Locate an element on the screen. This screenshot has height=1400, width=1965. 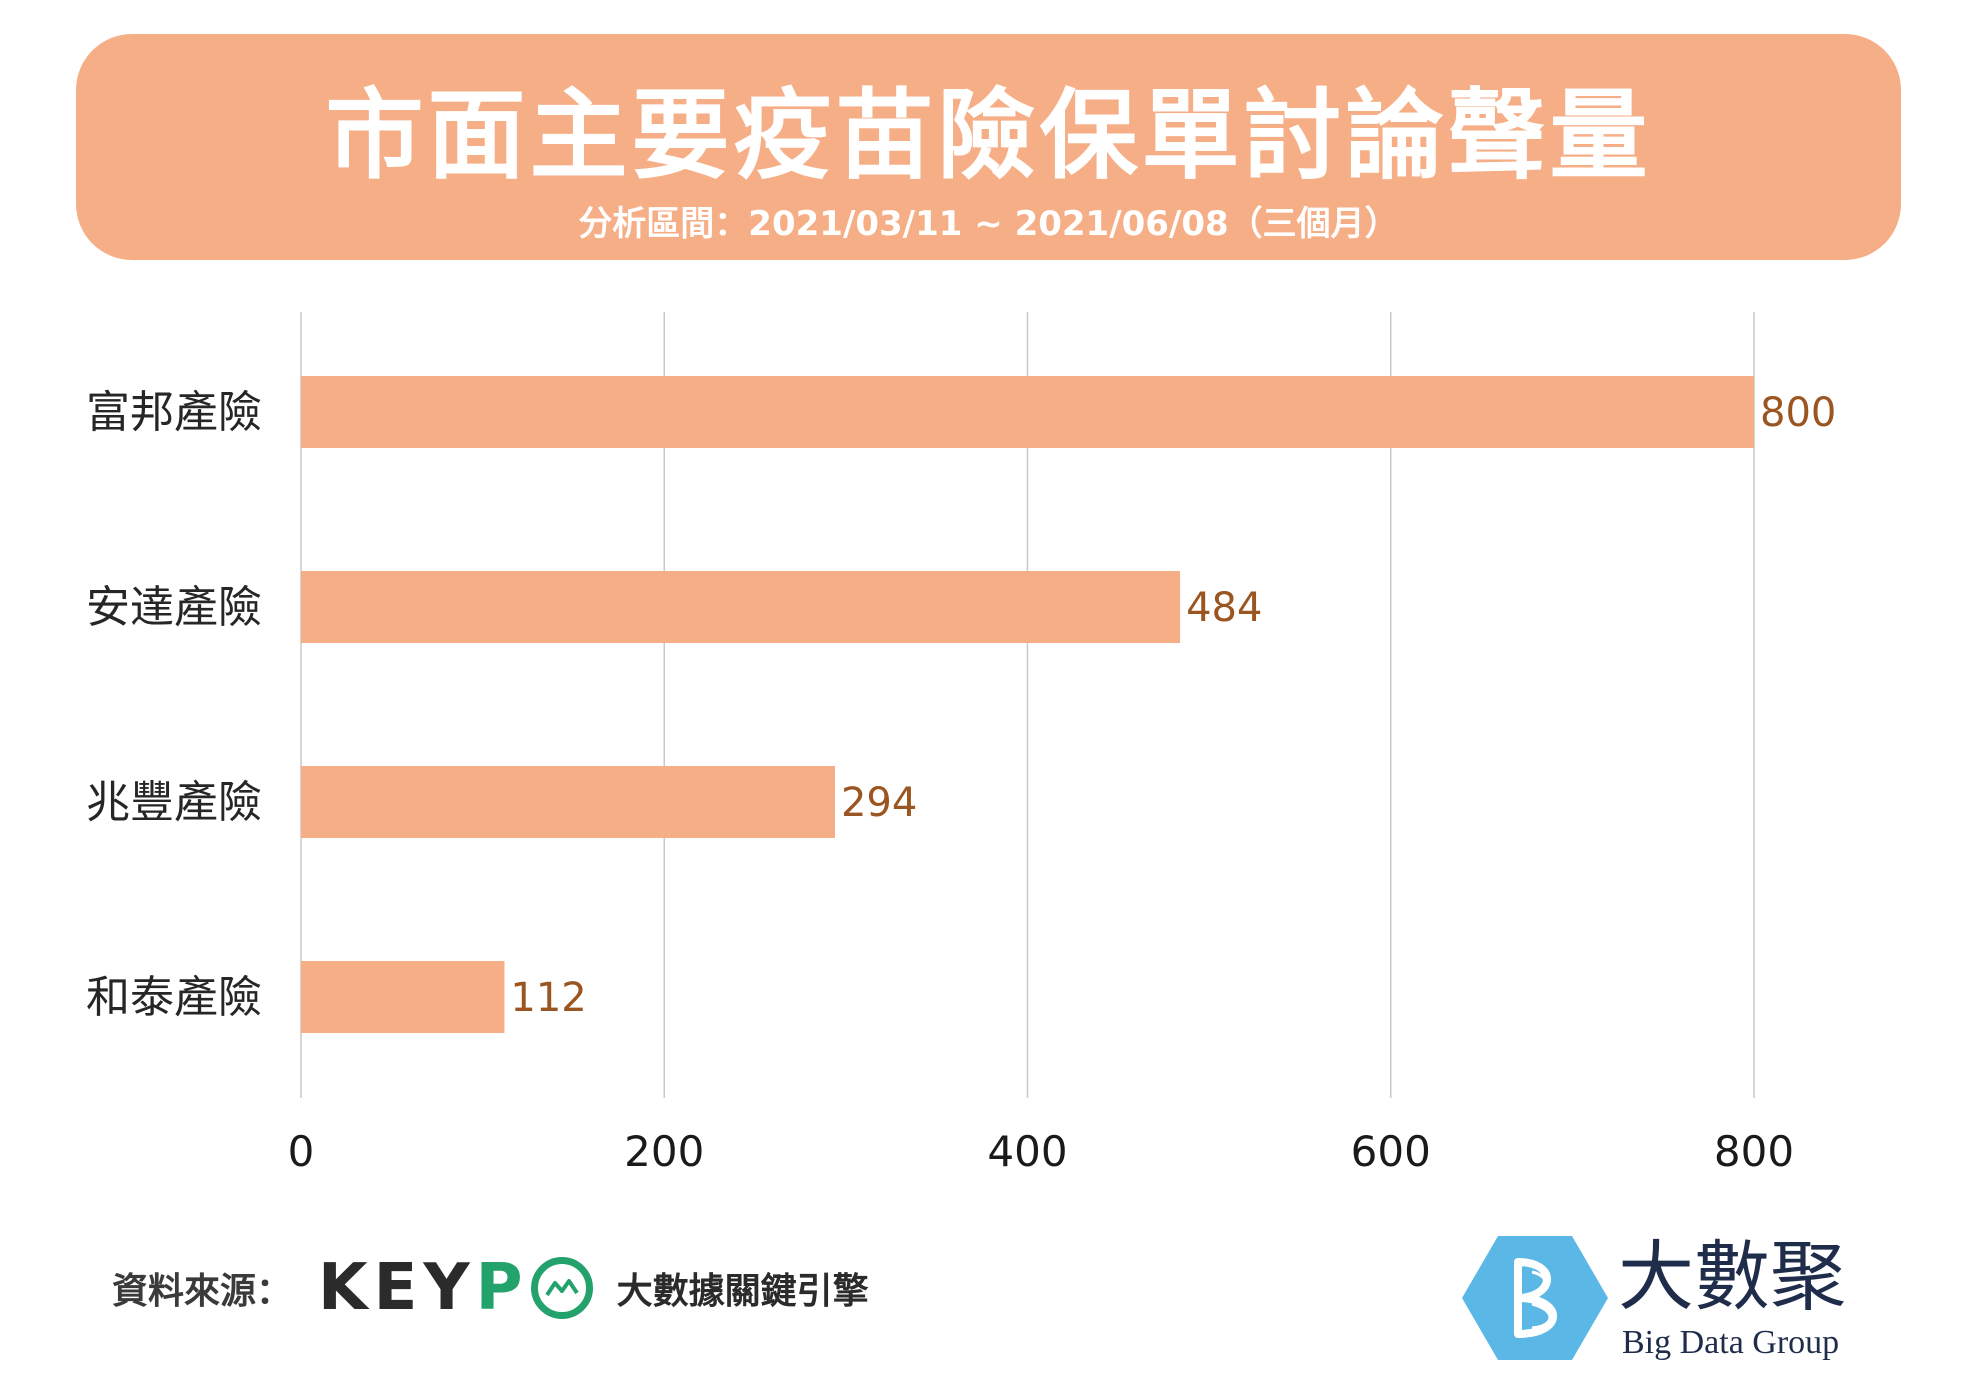
x-tick-label: 200 is located at coordinates (664, 1151).